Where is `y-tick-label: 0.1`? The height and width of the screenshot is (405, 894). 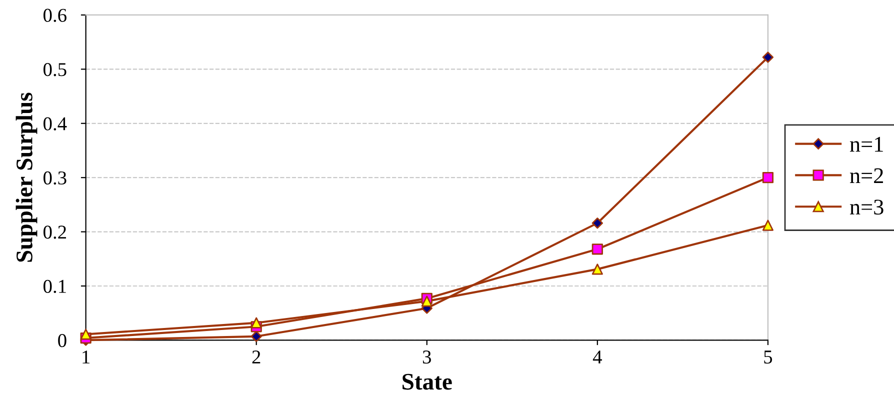
y-tick-label: 0.1 is located at coordinates (55, 287).